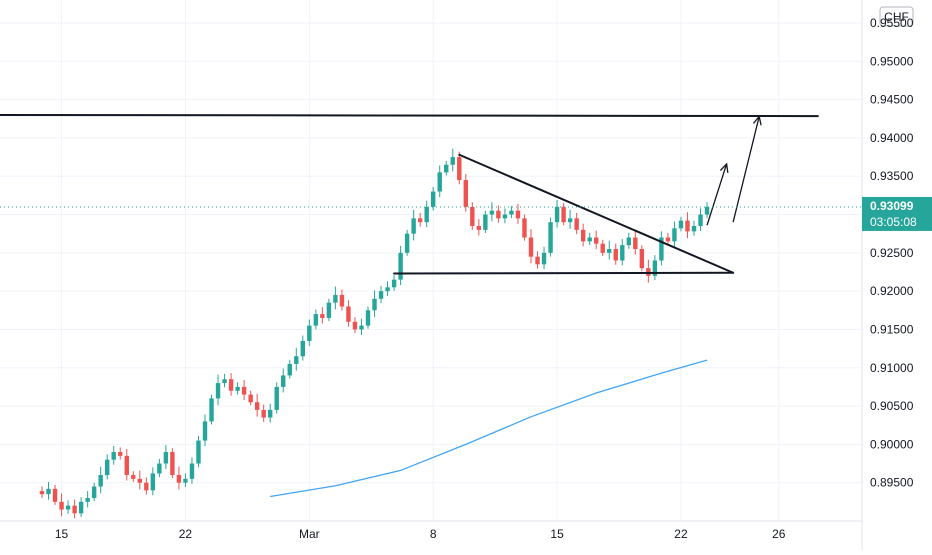 The width and height of the screenshot is (932, 555). Describe the element at coordinates (892, 138) in the screenshot. I see `price-tick-label: 0.94000` at that location.